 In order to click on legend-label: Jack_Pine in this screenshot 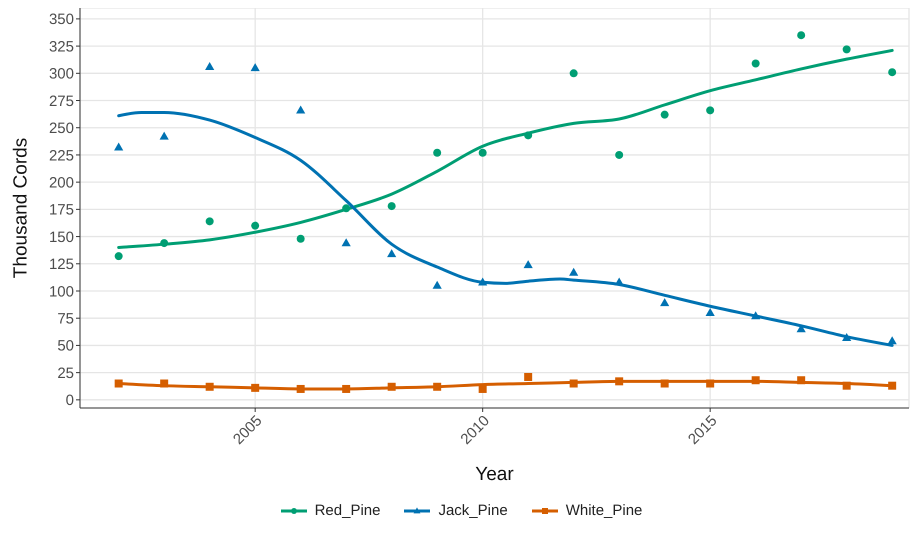, I will do `click(473, 510)`.